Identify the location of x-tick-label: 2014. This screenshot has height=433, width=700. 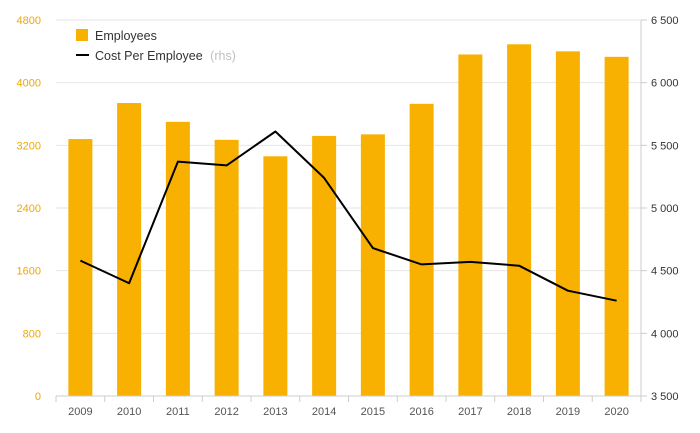
(324, 412).